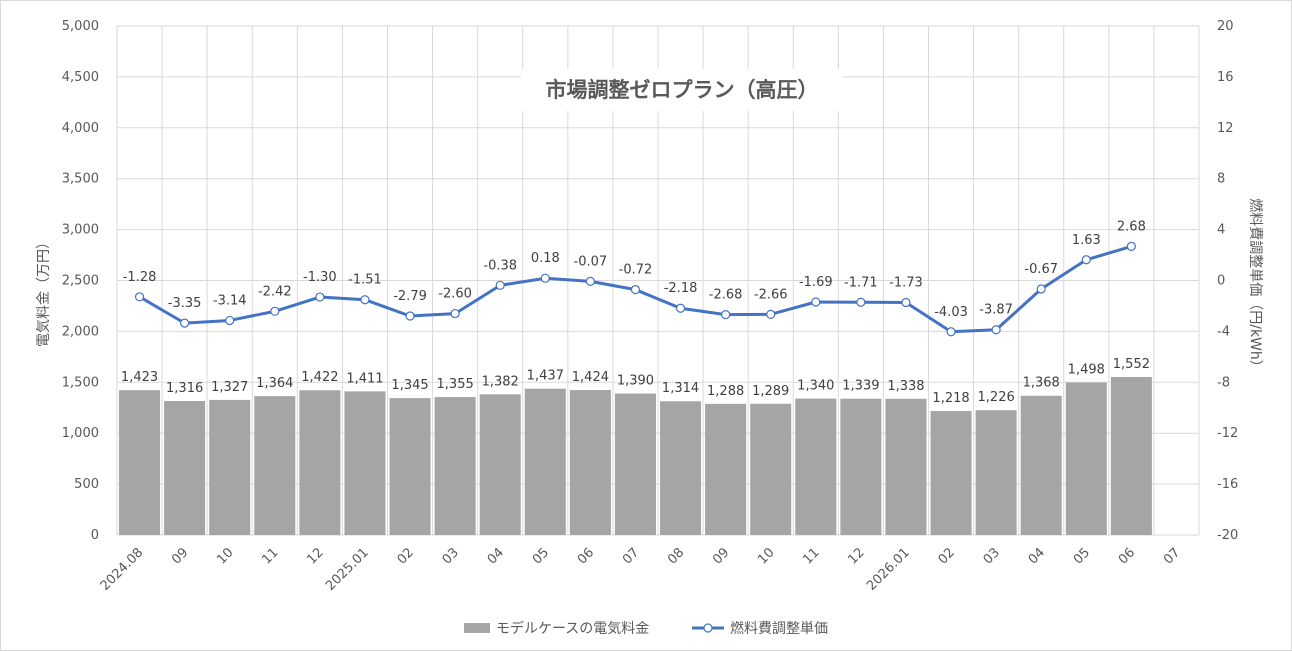 This screenshot has height=652, width=1292. I want to click on y-left-tick-label: 4,000, so click(80, 128).